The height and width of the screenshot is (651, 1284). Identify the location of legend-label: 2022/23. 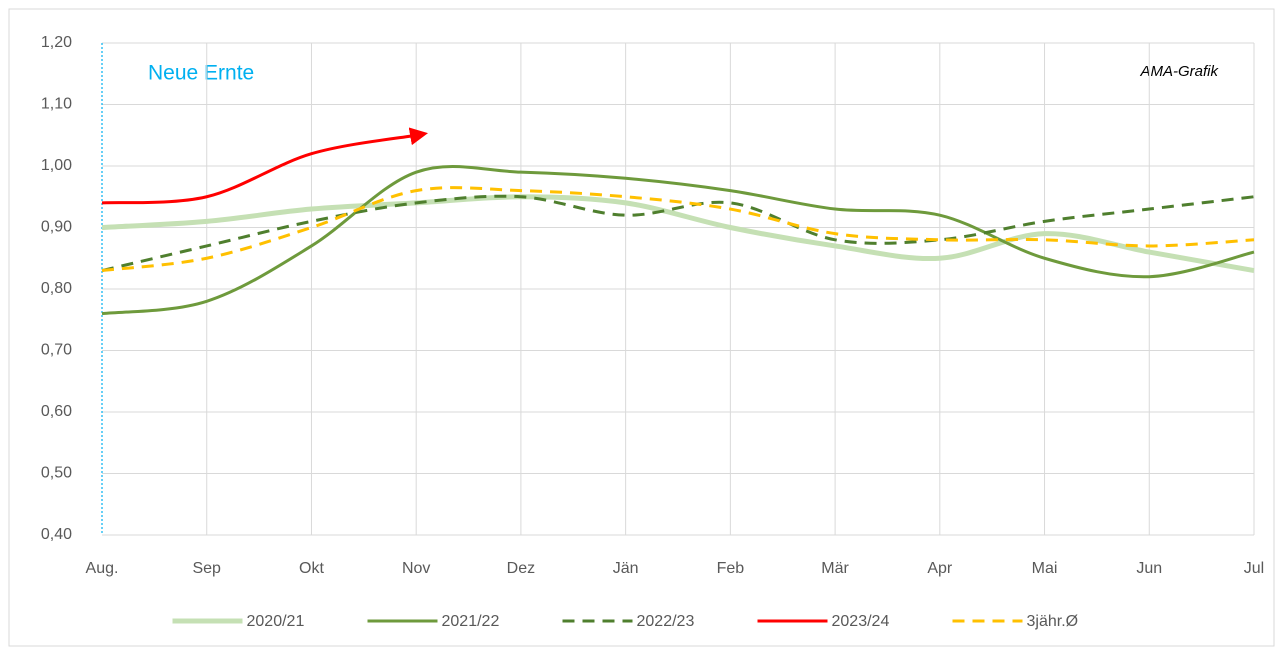
(666, 621).